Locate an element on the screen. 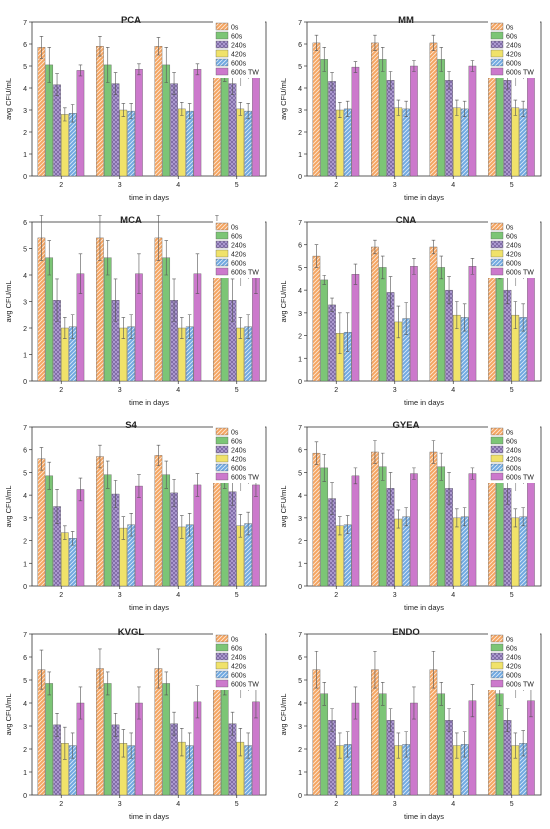  chart-title: CNA is located at coordinates (406, 220).